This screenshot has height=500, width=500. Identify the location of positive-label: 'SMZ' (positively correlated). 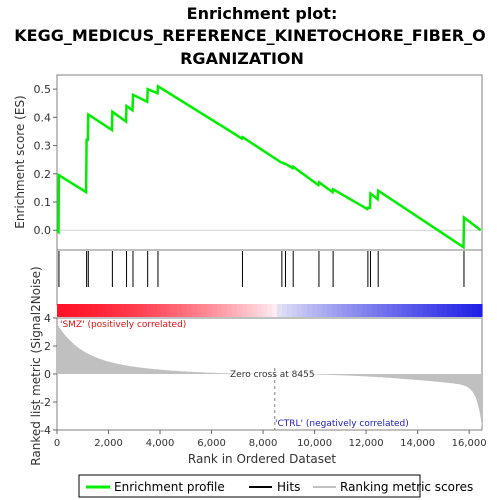
(123, 325).